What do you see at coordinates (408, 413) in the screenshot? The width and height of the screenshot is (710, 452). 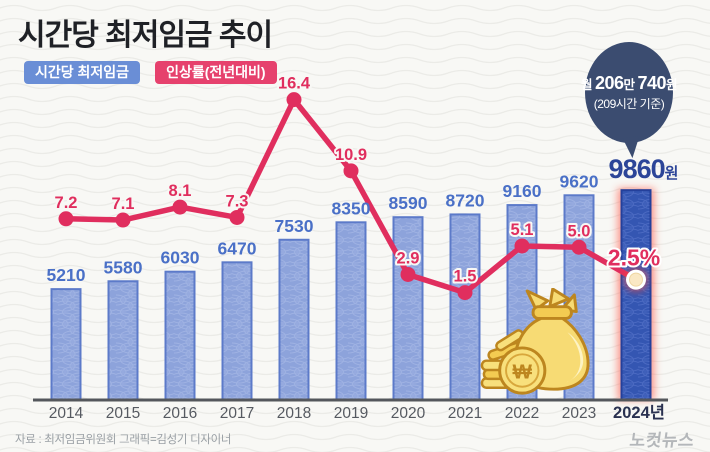 I see `x-axis-label: 2020` at bounding box center [408, 413].